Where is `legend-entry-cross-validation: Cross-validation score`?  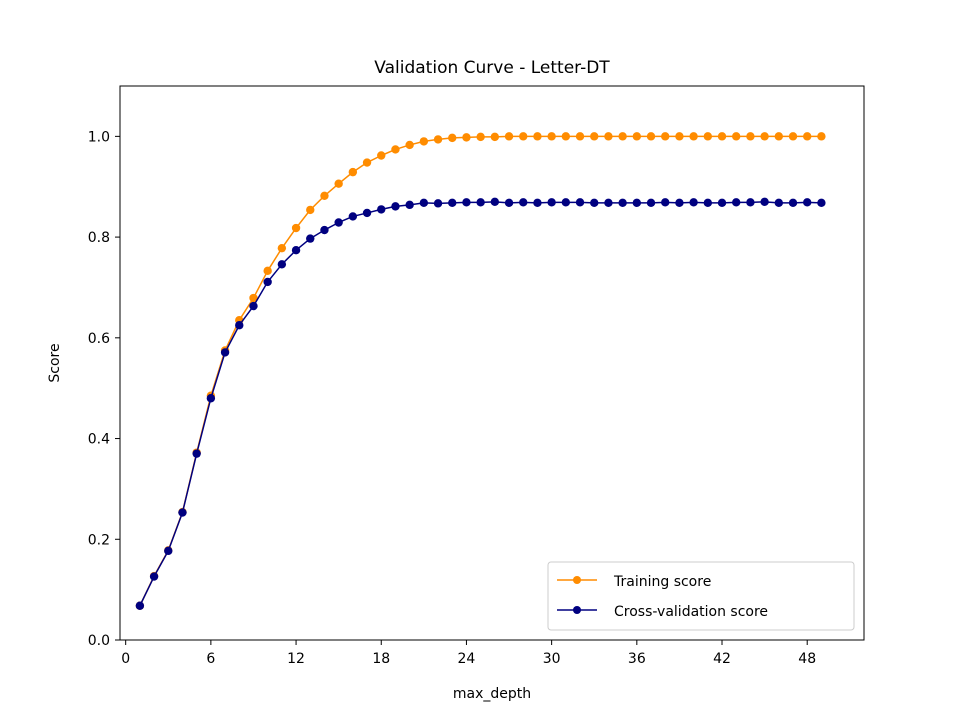
legend-entry-cross-validation: Cross-validation score is located at coordinates (662, 612).